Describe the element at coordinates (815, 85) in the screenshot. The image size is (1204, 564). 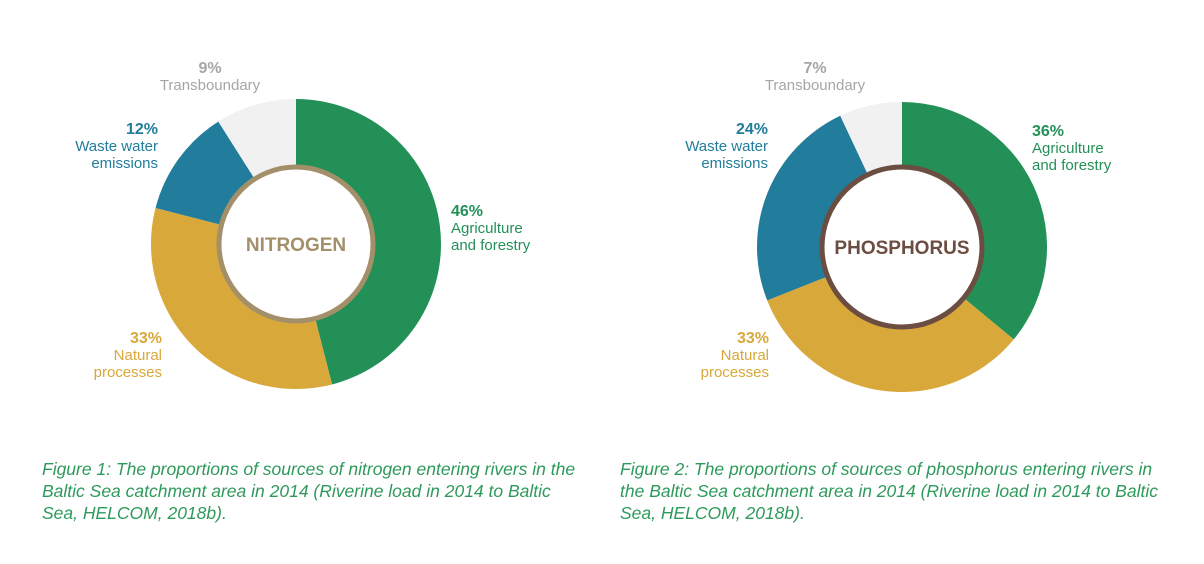
I see `phosphorus-name-transboundary: Transboundary` at that location.